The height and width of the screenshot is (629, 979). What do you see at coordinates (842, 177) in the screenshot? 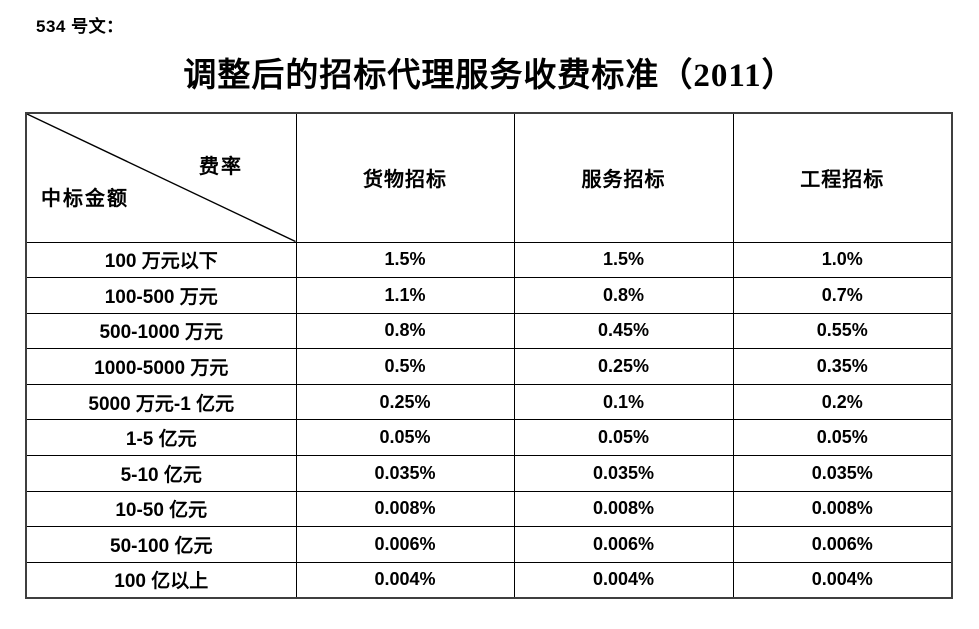
I see `column-header-engineering-bidding: 工程招标` at bounding box center [842, 177].